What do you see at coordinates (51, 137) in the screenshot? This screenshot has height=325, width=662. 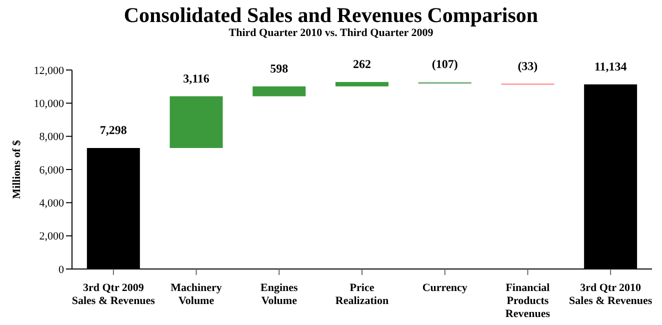 I see `y-tick-label: 8,000` at bounding box center [51, 137].